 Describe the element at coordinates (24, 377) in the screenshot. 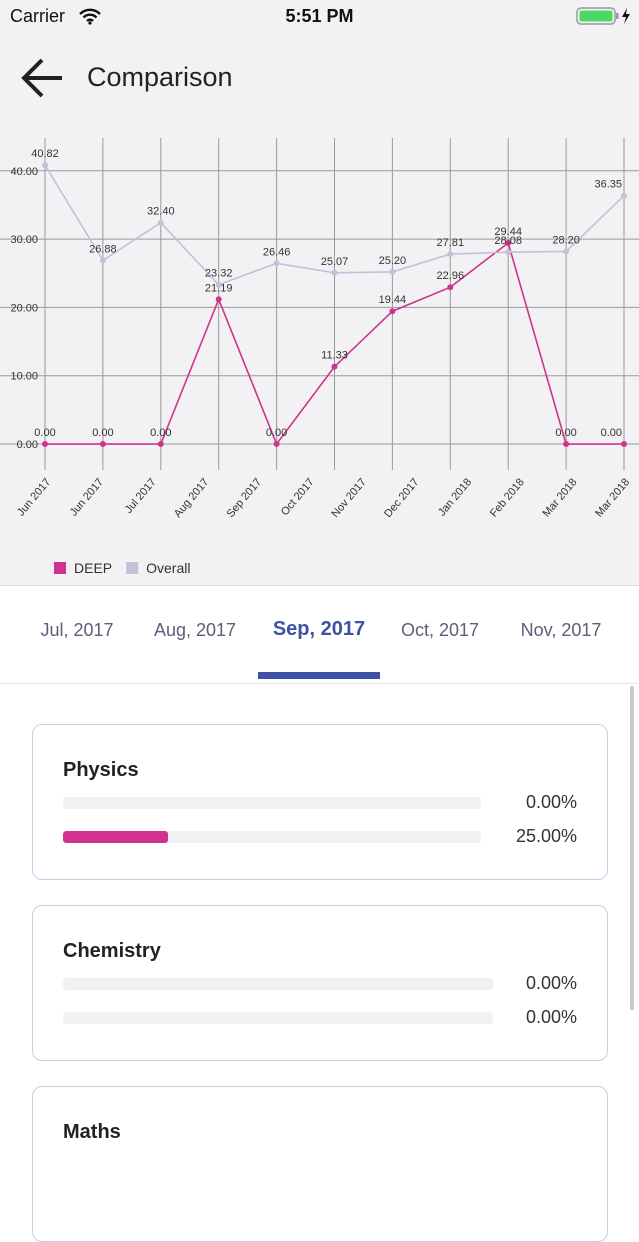

I see `y-tick-label: 10.00` at that location.